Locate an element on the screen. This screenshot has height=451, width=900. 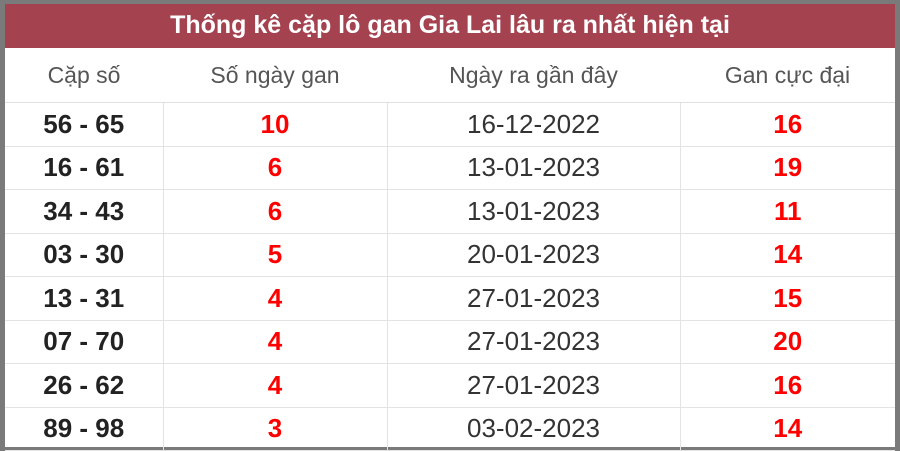
table-row: 03 - 30 5 20-01-2023 14 is located at coordinates (450, 254).